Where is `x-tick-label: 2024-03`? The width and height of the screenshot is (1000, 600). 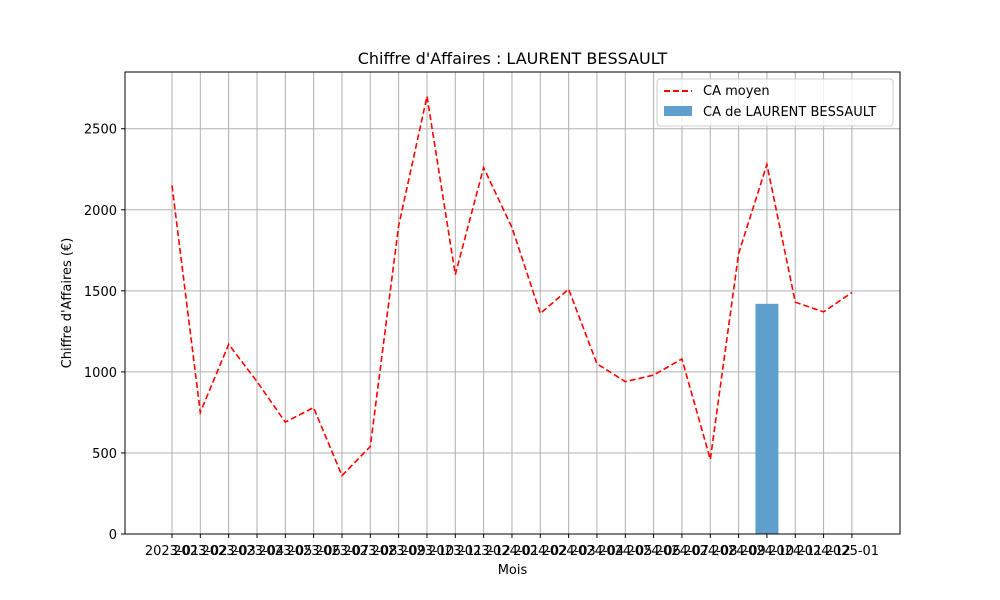
x-tick-label: 2024-03 is located at coordinates (568, 551).